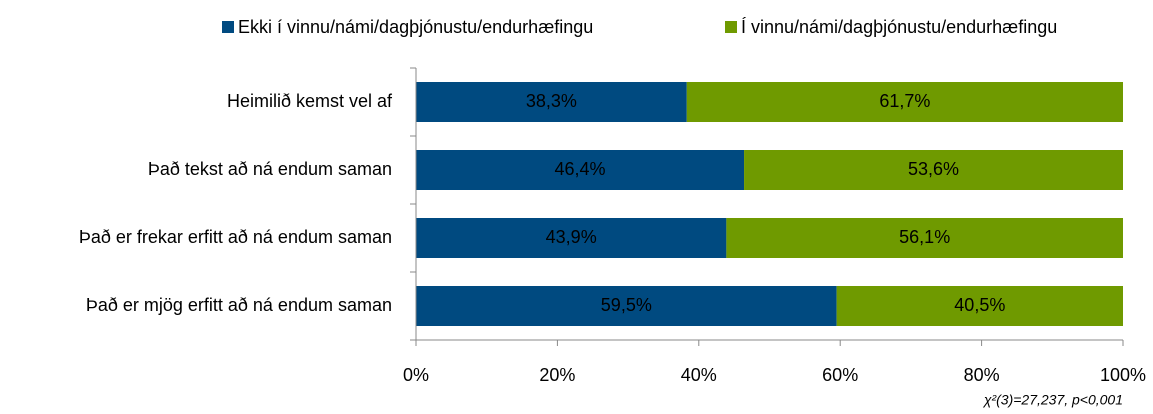 The width and height of the screenshot is (1153, 414). I want to click on data-label: 46,4%, so click(580, 169).